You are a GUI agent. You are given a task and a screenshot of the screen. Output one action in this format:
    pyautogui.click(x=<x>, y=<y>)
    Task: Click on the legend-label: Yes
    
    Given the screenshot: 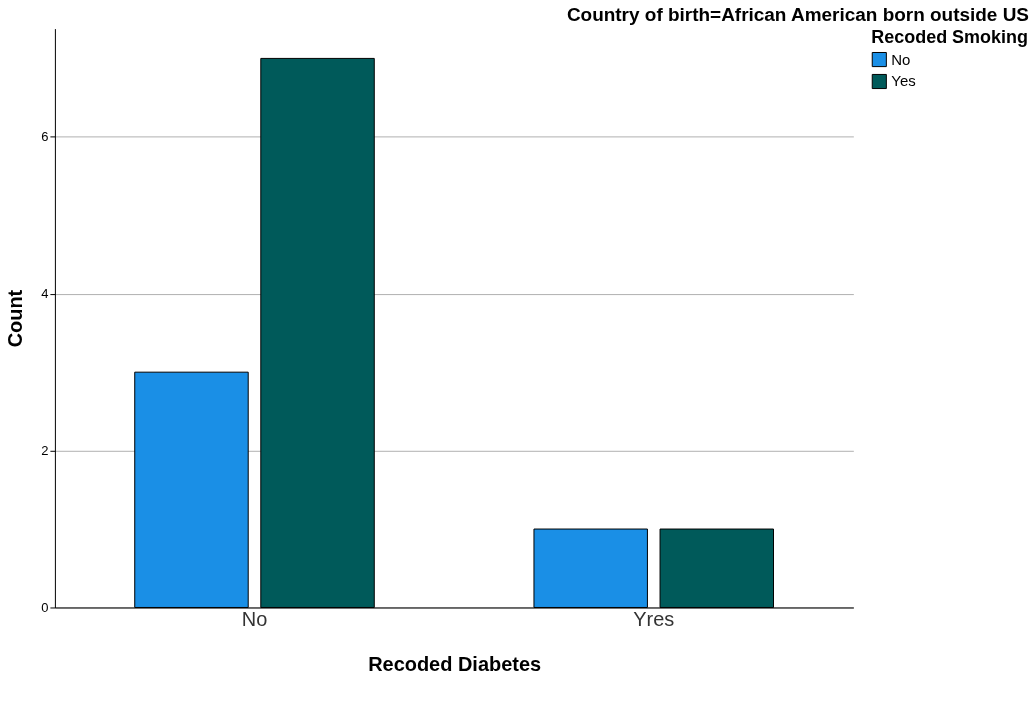 What is the action you would take?
    pyautogui.click(x=903, y=81)
    